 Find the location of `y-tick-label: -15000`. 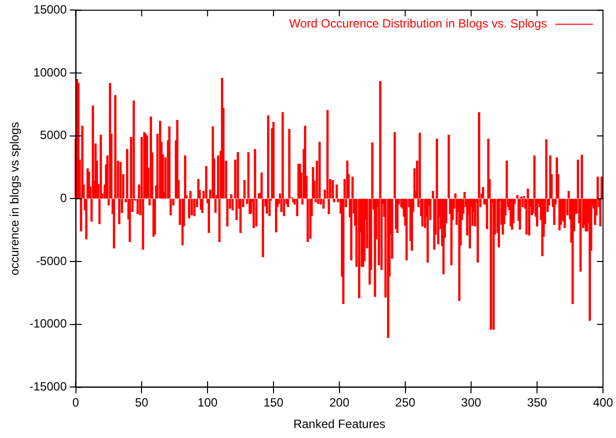

y-tick-label: -15000 is located at coordinates (48, 387).